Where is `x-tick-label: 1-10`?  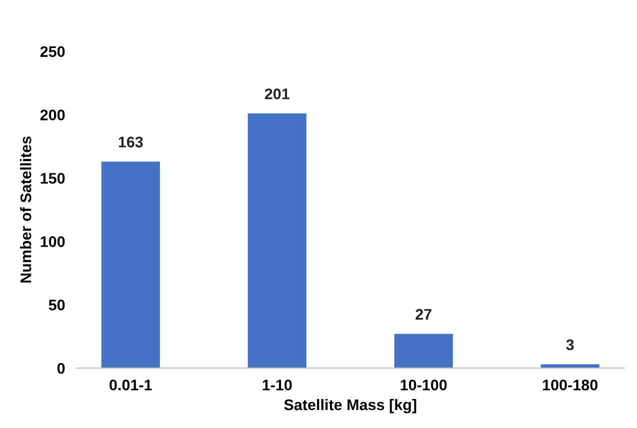 x-tick-label: 1-10 is located at coordinates (277, 385).